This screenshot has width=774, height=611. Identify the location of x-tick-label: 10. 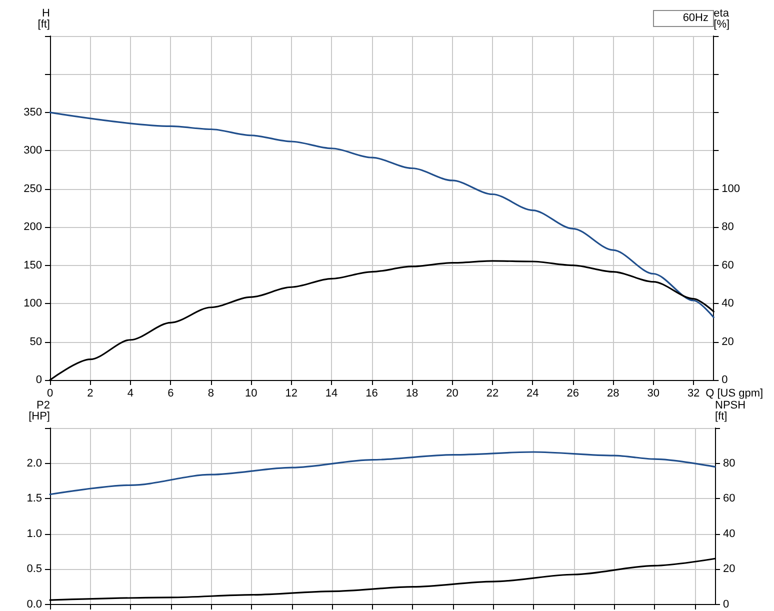
(251, 394).